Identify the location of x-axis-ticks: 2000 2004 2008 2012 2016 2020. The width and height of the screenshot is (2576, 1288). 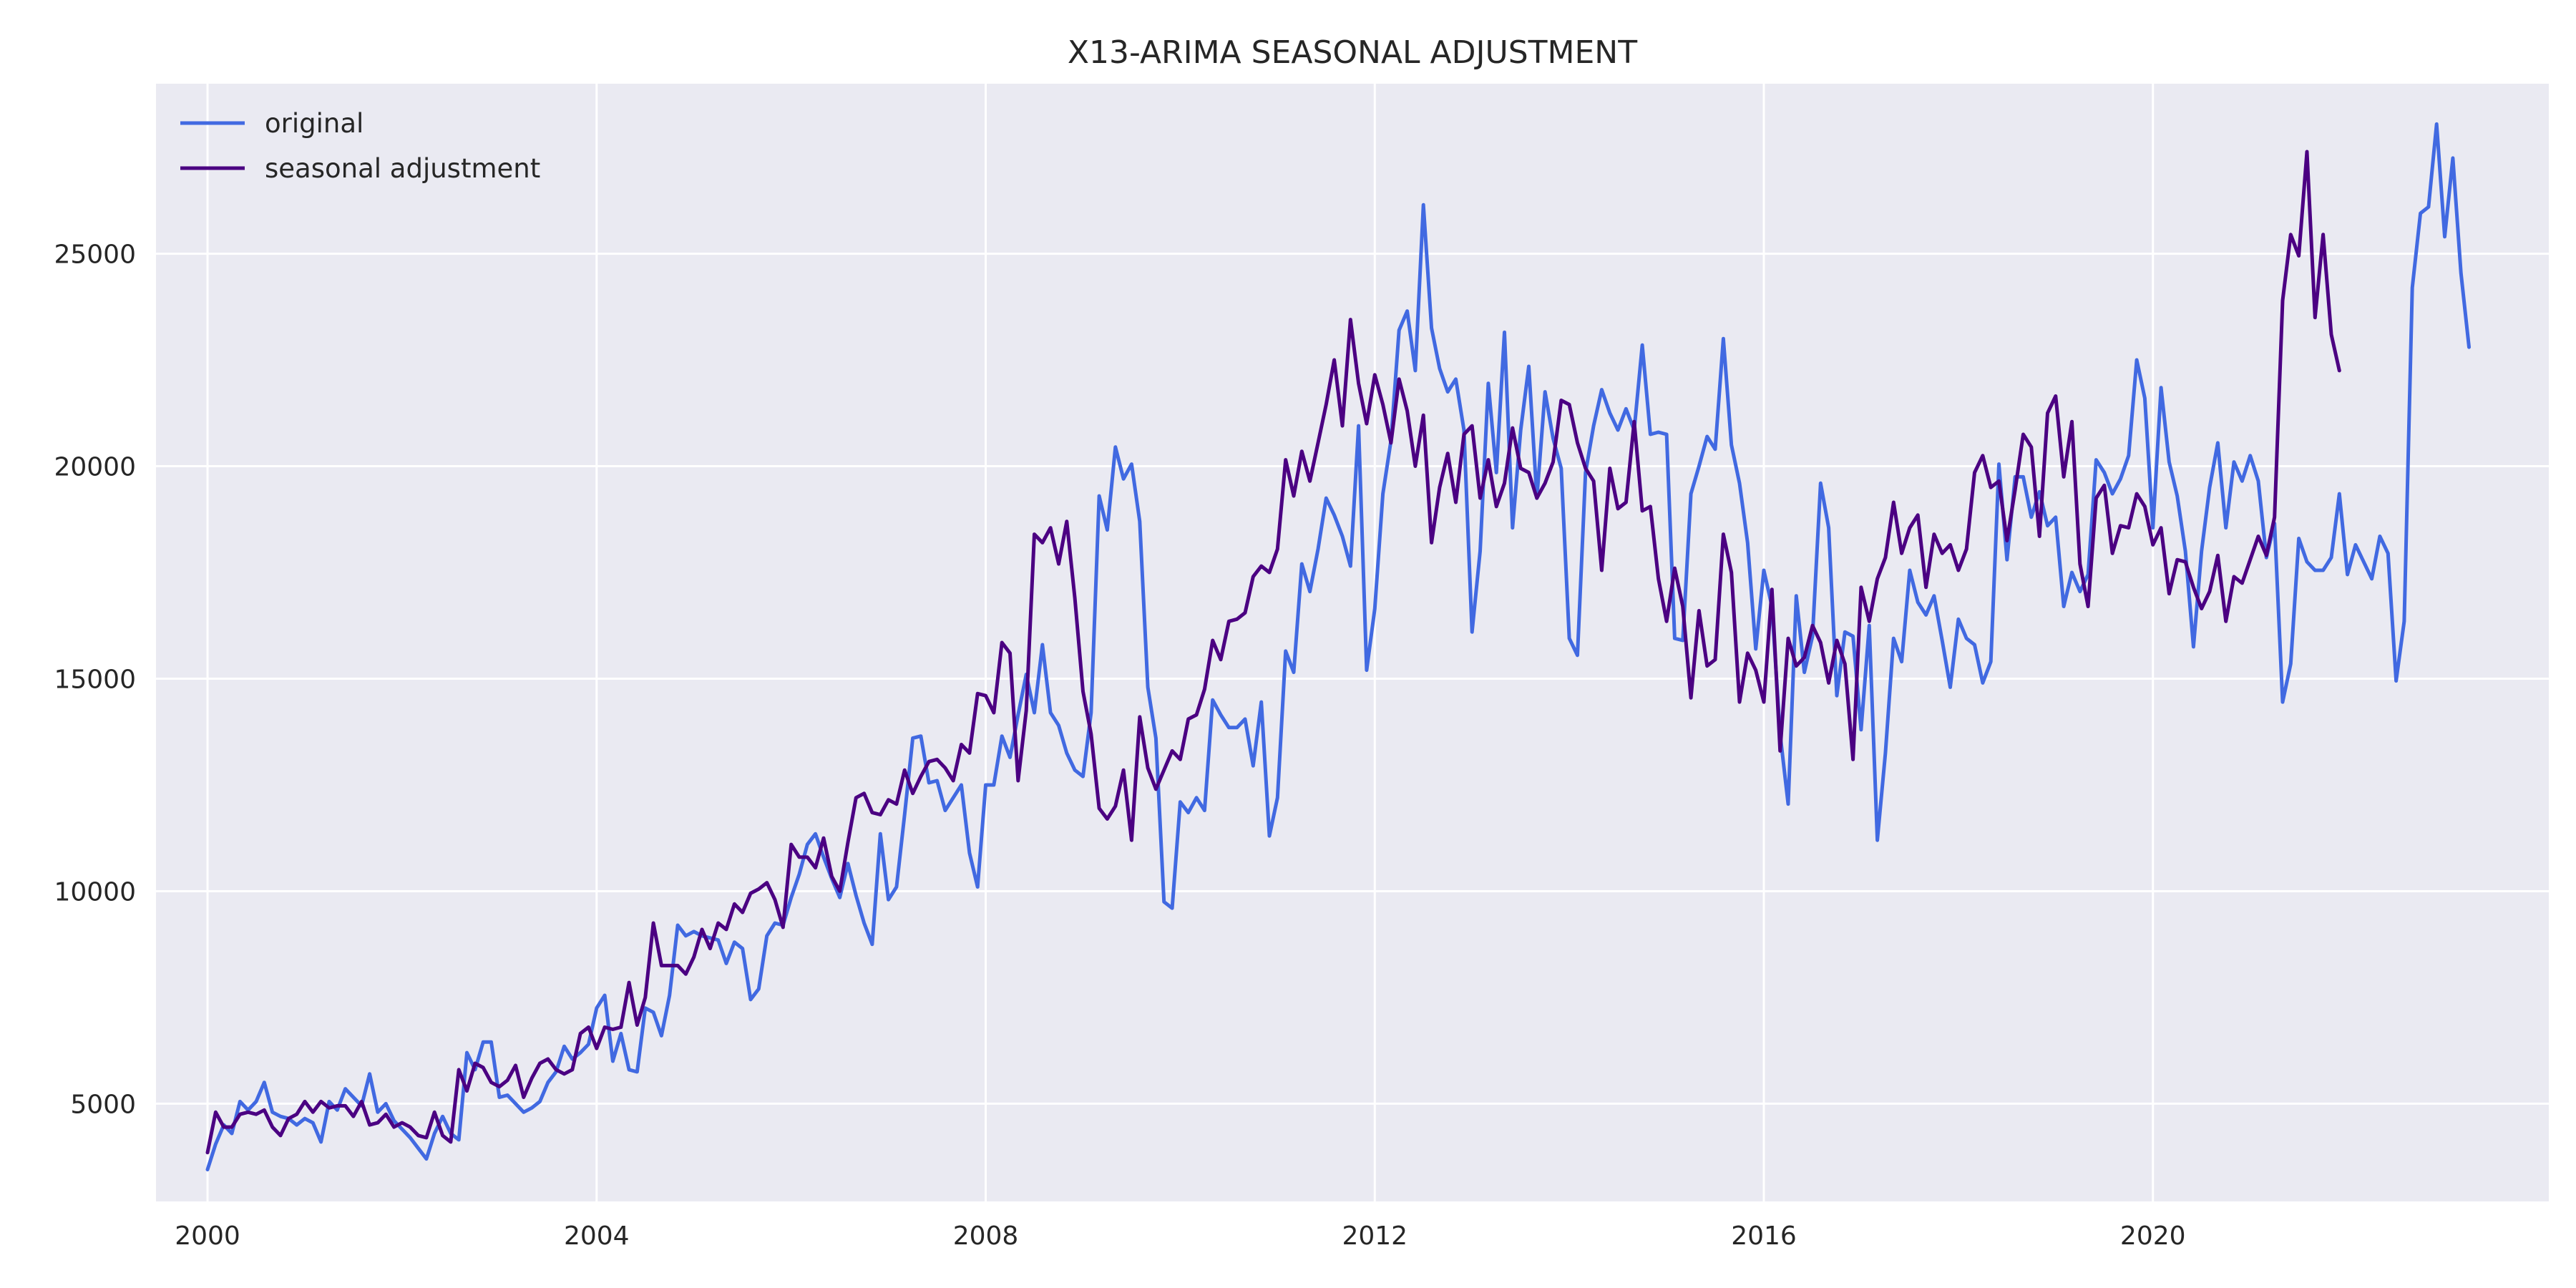
(1180, 1236).